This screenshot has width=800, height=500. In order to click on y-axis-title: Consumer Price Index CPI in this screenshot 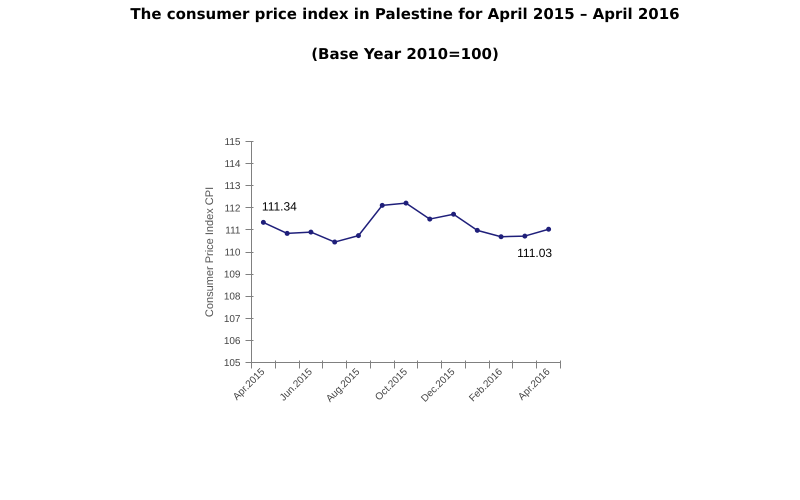, I will do `click(210, 251)`.